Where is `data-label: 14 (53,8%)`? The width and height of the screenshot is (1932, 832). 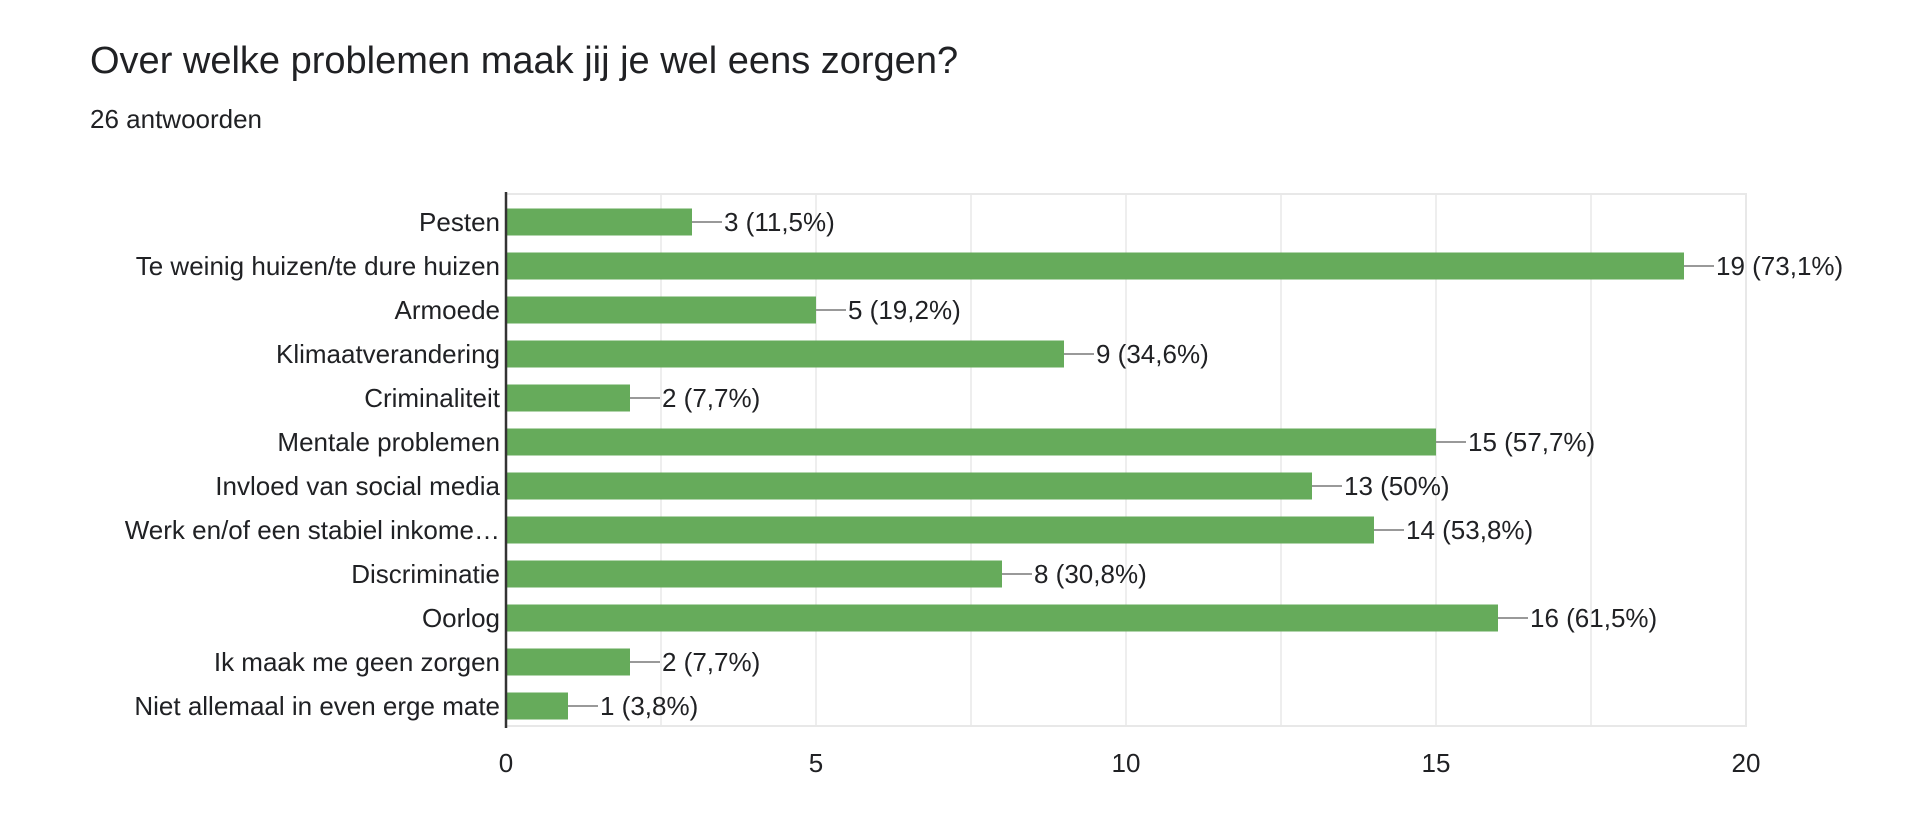
data-label: 14 (53,8%) is located at coordinates (1469, 530).